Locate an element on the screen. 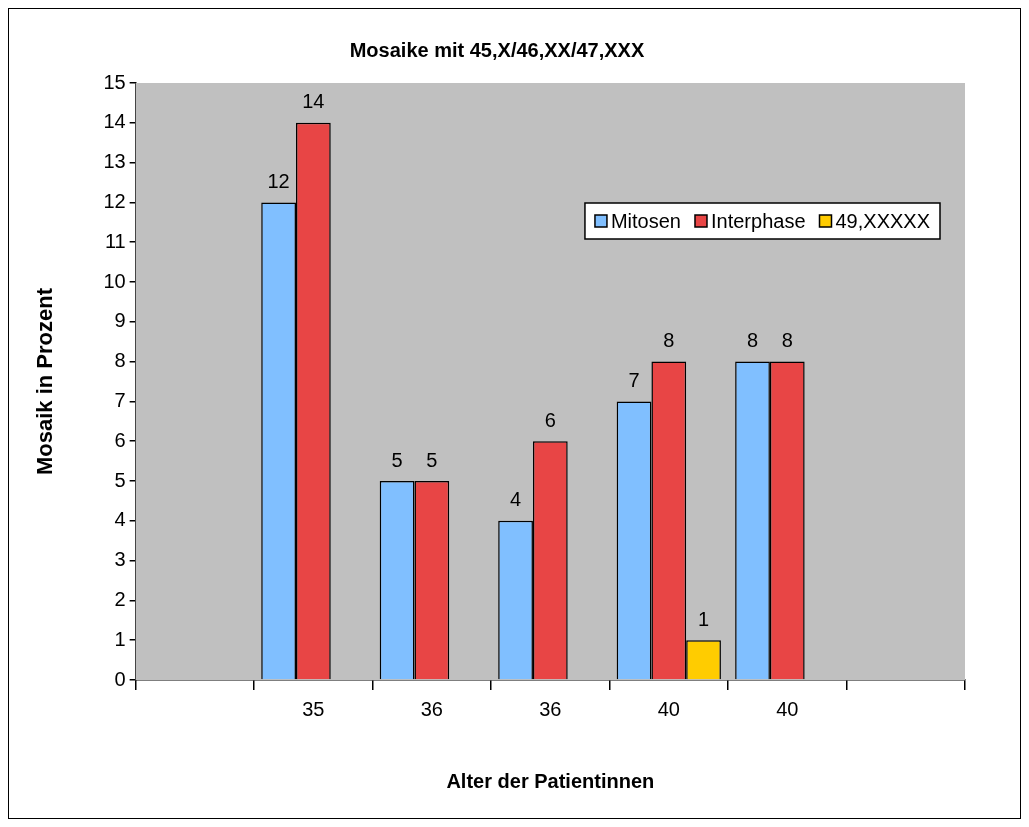 The width and height of the screenshot is (1029, 827). y-tick-label: 0 is located at coordinates (120, 678).